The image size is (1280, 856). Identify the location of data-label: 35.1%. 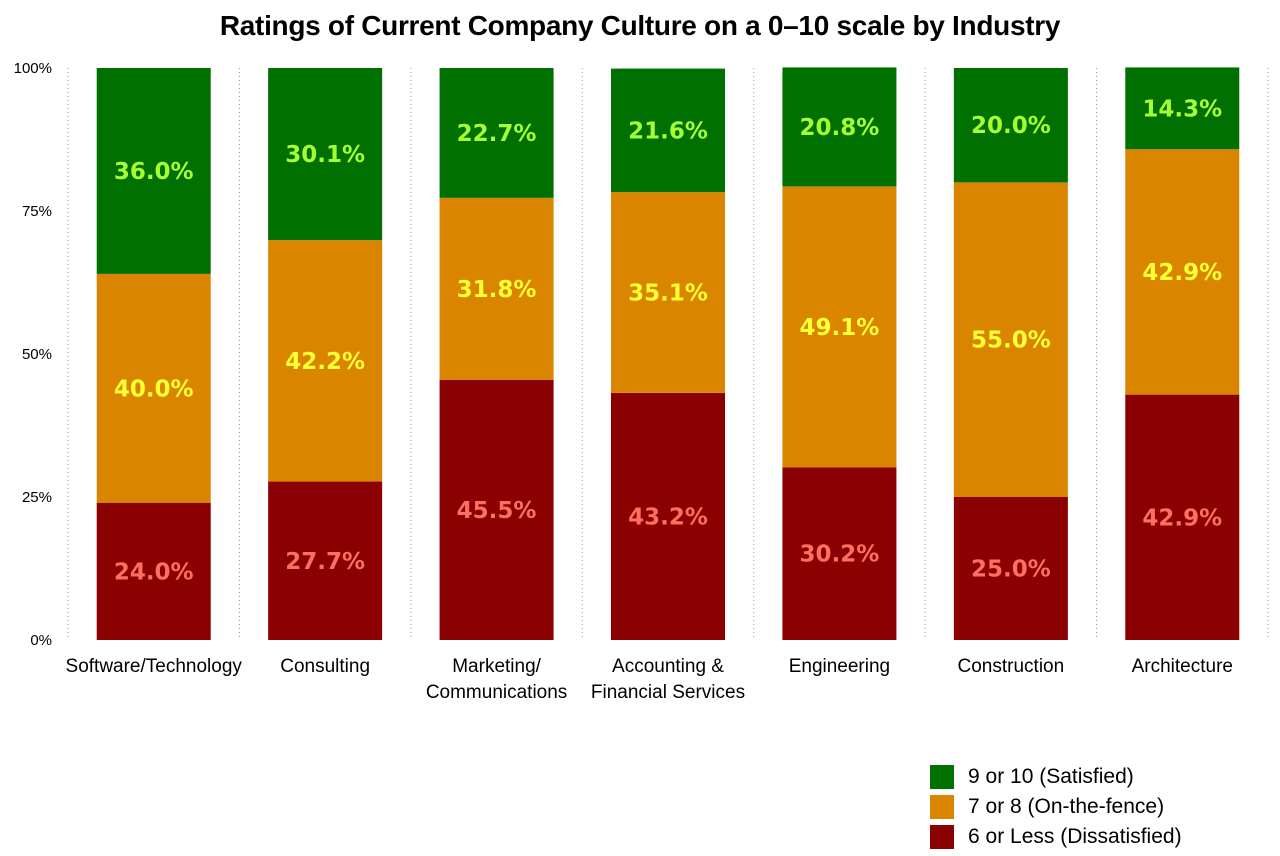
(668, 294).